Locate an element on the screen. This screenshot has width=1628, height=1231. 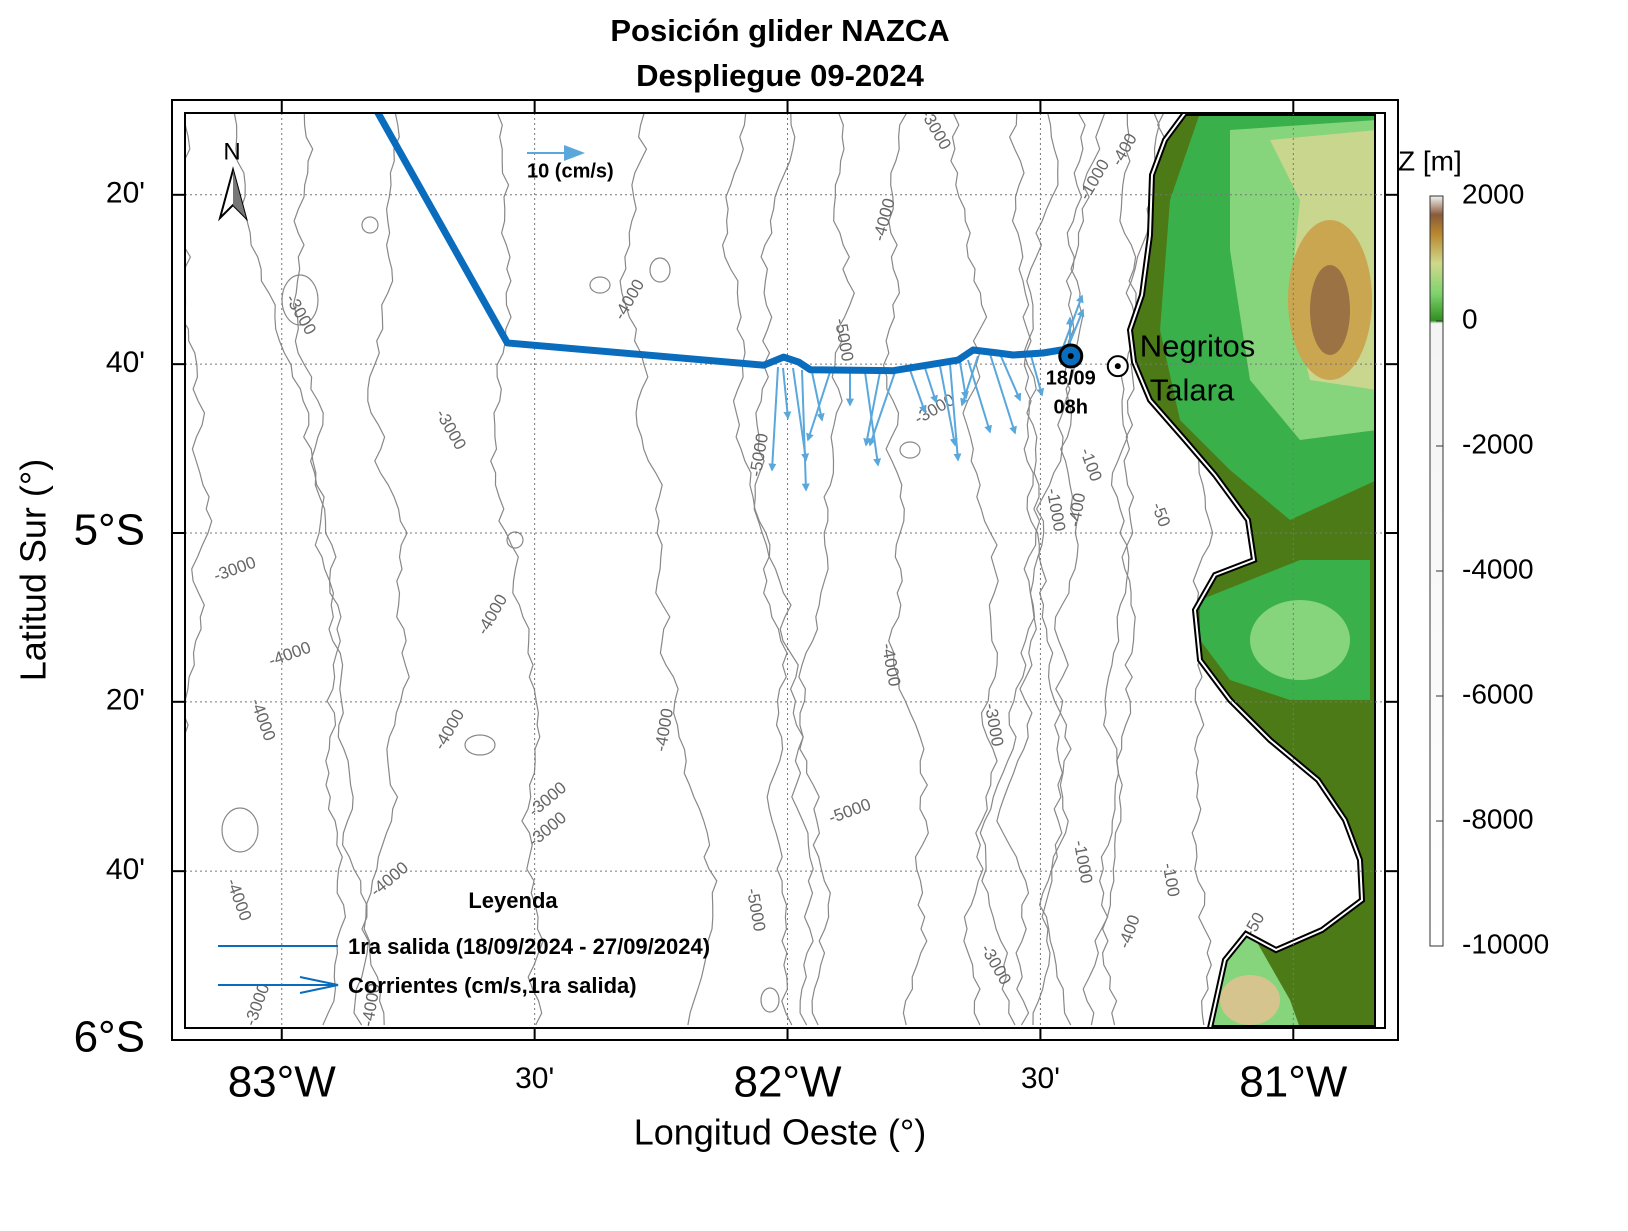
colorbar: Z [m] 2000 0 -2000 -4000 -6000 -8000 -10000 is located at coordinates (1473, 552).